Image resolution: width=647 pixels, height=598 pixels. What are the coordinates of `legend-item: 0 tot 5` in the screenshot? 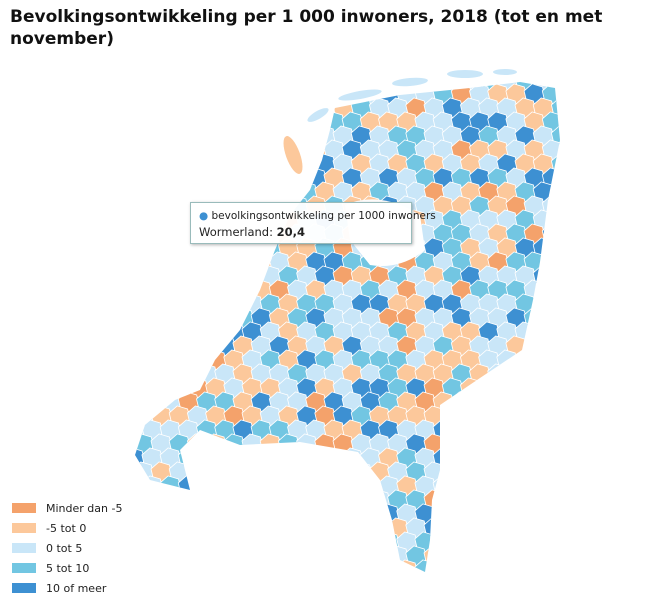 It's located at (67, 548).